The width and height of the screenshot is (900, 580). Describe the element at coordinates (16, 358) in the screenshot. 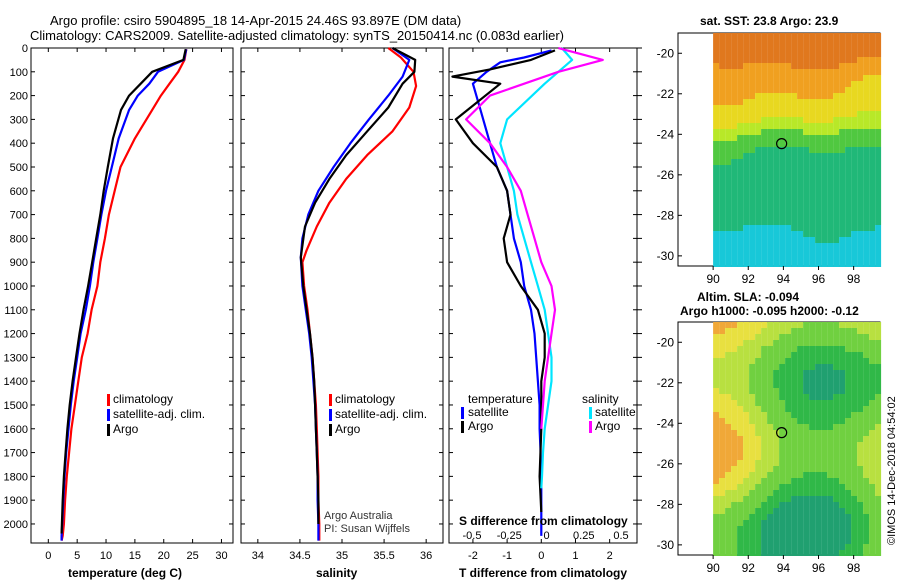

I see `depth-tick-label: 1300` at that location.